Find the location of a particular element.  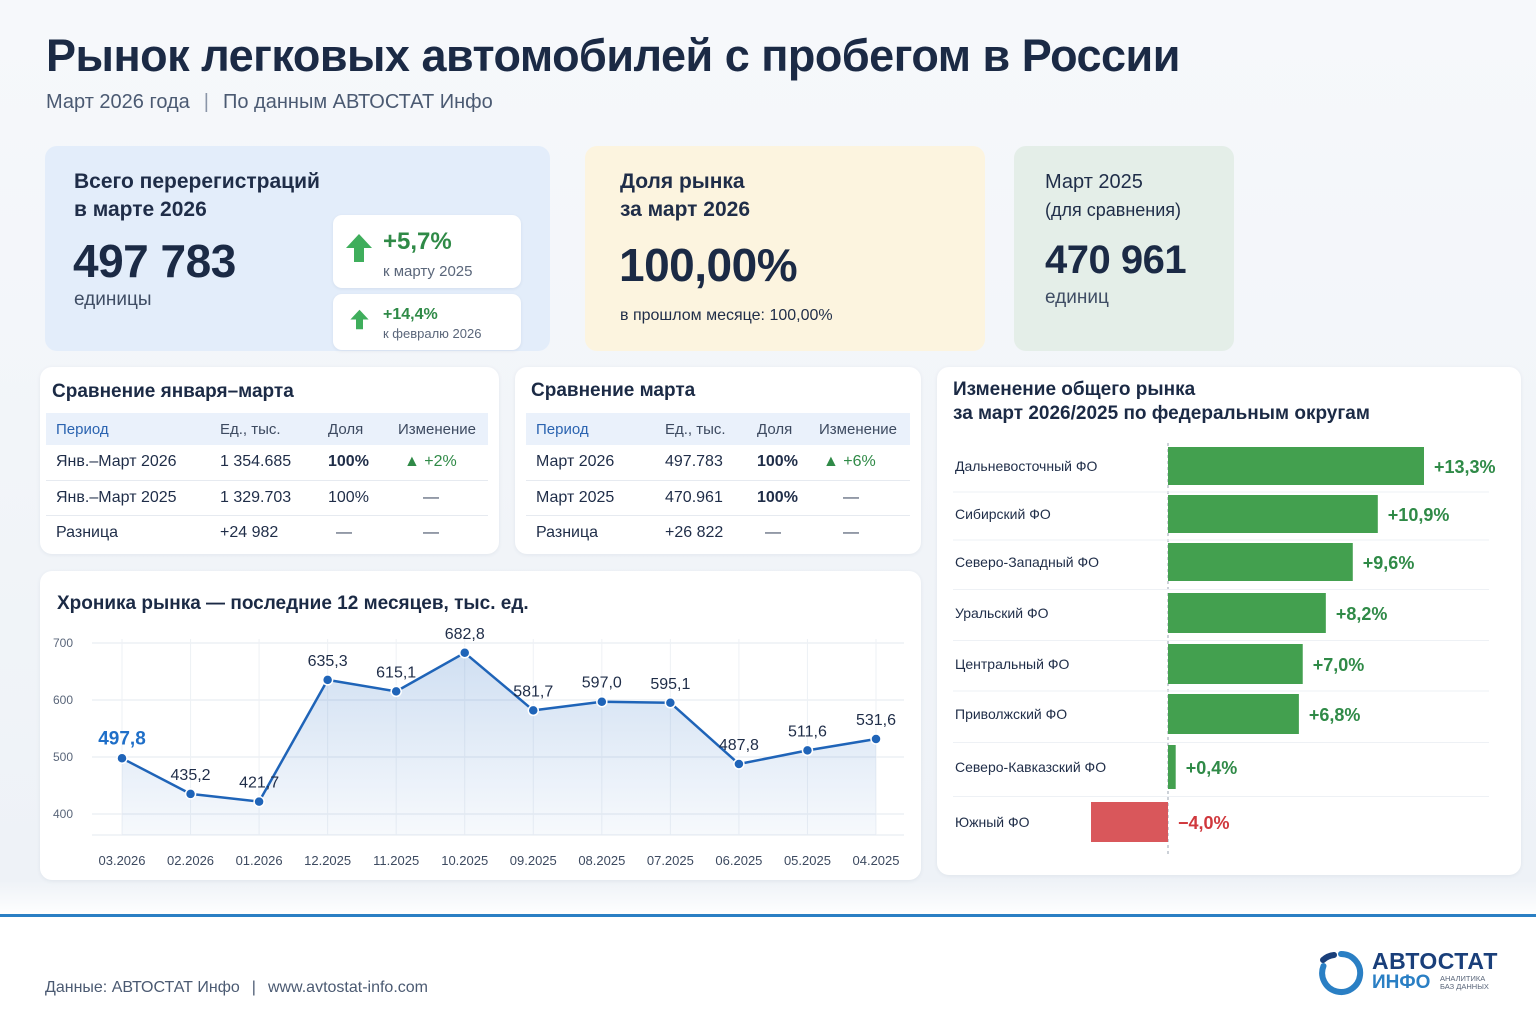

category-label: Дальневосточный ФО is located at coordinates (1026, 466).